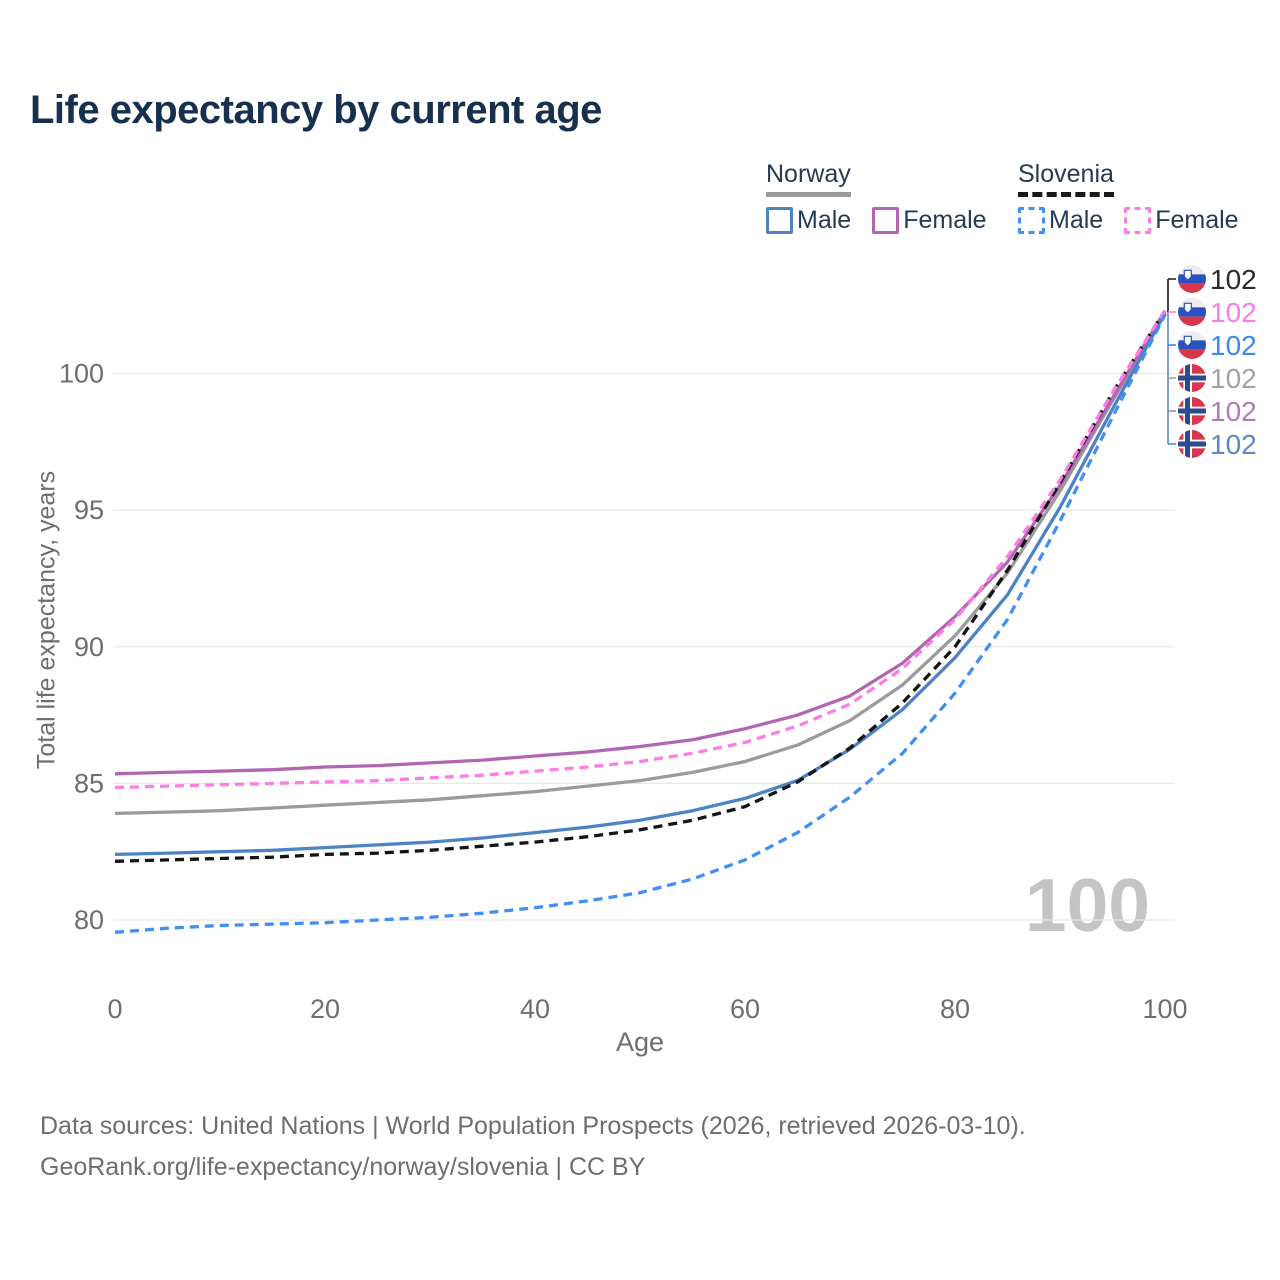  I want to click on legend-header-slovenia: Slovenia, so click(1066, 178).